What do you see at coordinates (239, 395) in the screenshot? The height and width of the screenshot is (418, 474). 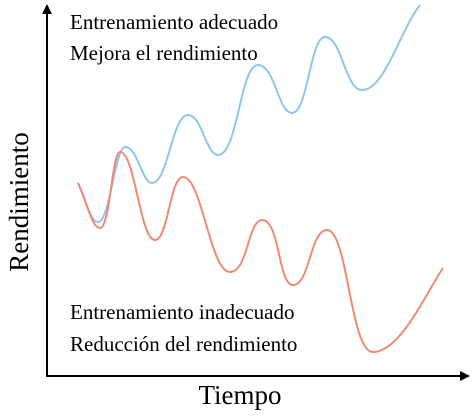 I see `x-axis-label: Tiempo` at bounding box center [239, 395].